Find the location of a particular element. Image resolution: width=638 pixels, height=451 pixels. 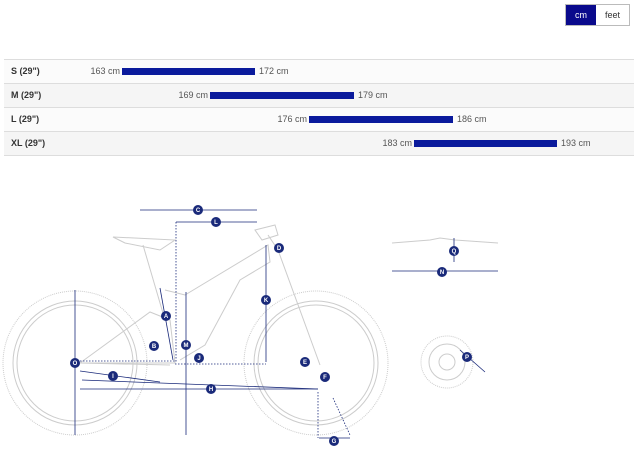

svg-text: N is located at coordinates (442, 273).